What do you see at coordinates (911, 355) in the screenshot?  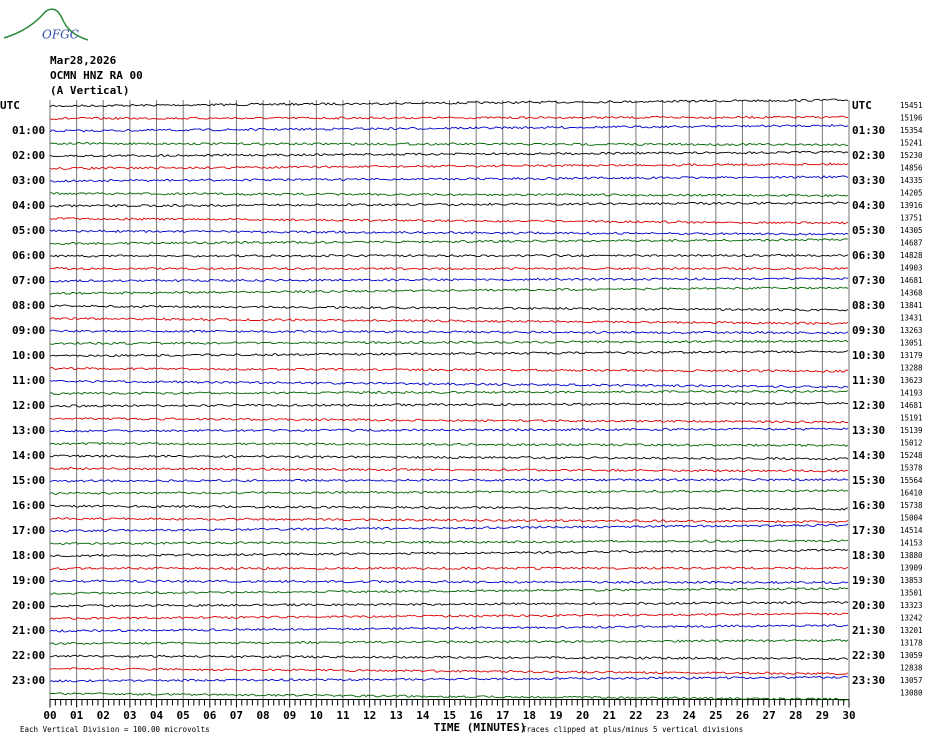 I see `count-label: 13179` at bounding box center [911, 355].